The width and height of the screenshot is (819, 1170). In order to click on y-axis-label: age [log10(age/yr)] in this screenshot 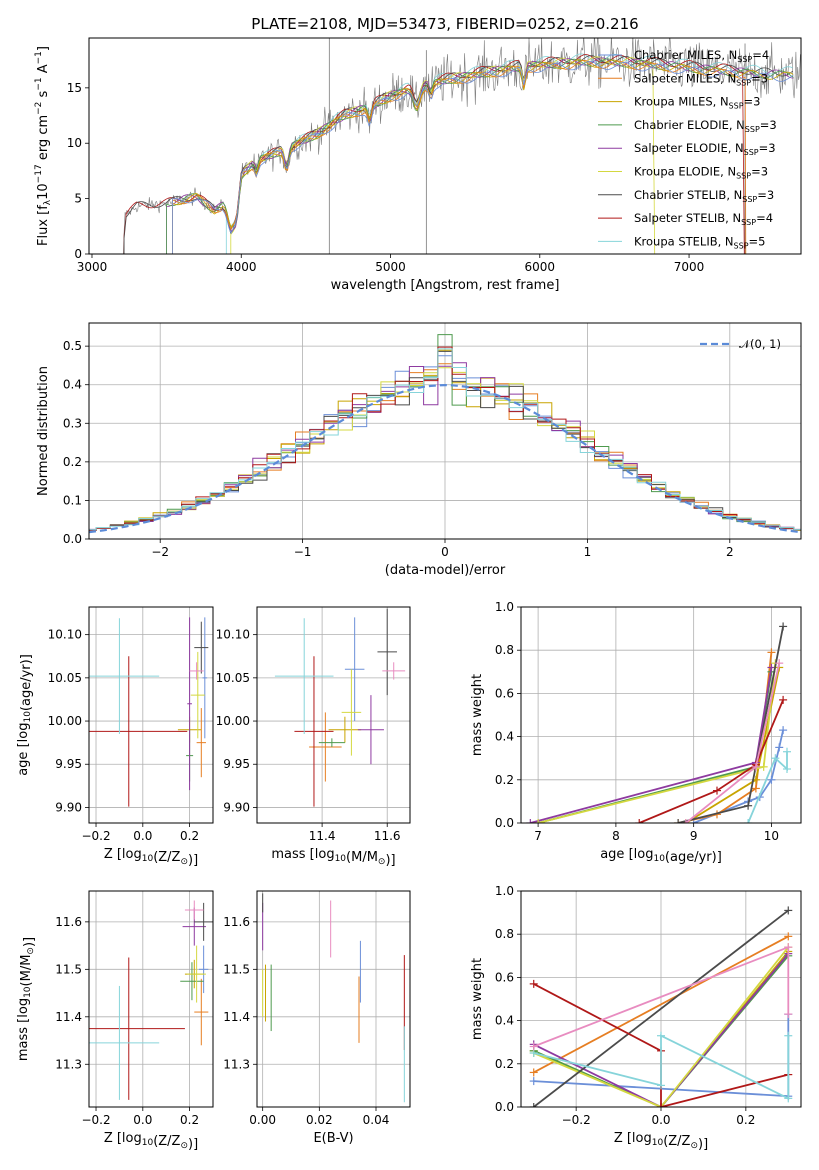, I will do `click(25, 715)`.